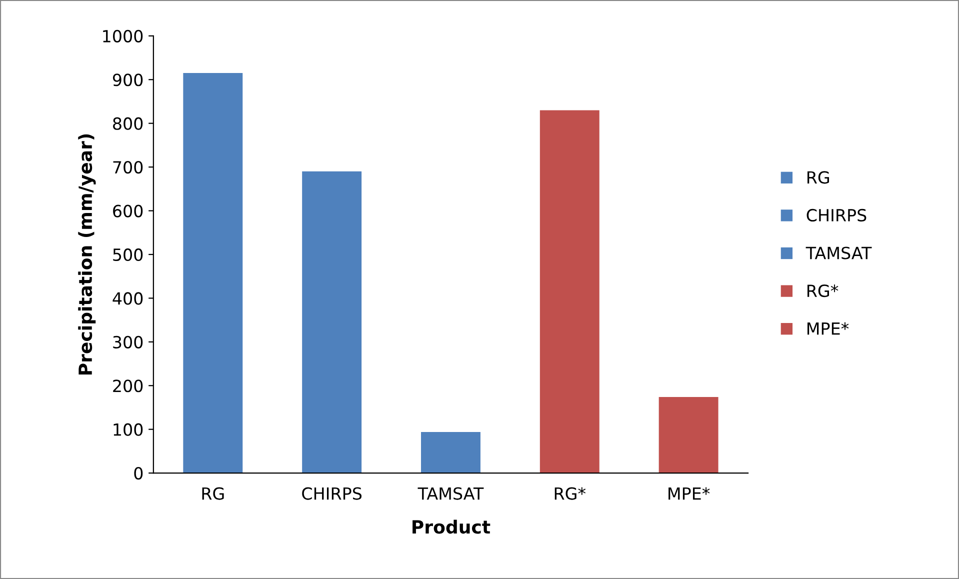  I want to click on y-tick-label: 500, so click(128, 255).